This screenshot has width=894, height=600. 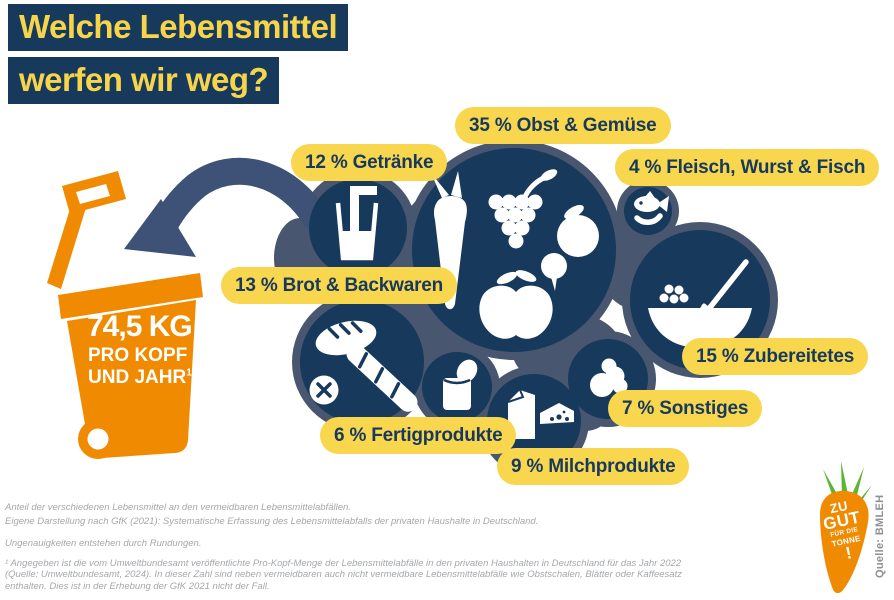 I want to click on label-brot-backwaren: 13 % Brot & Backwaren, so click(x=339, y=285).